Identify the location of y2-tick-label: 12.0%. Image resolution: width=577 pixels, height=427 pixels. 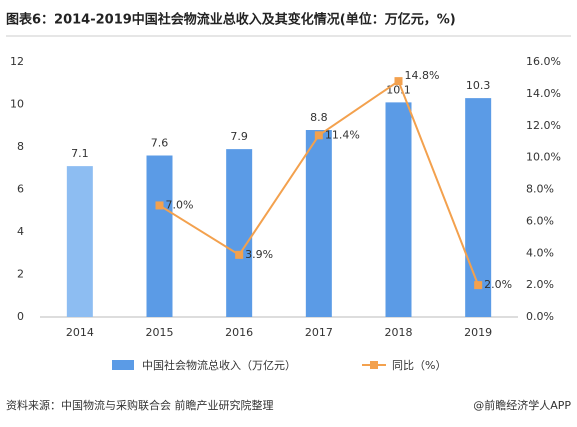
(543, 125).